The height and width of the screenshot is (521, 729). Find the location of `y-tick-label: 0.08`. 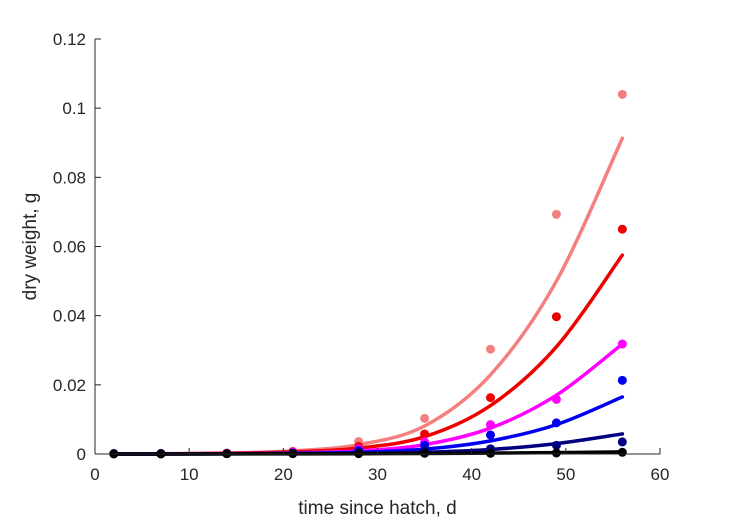

y-tick-label: 0.08 is located at coordinates (69, 177).